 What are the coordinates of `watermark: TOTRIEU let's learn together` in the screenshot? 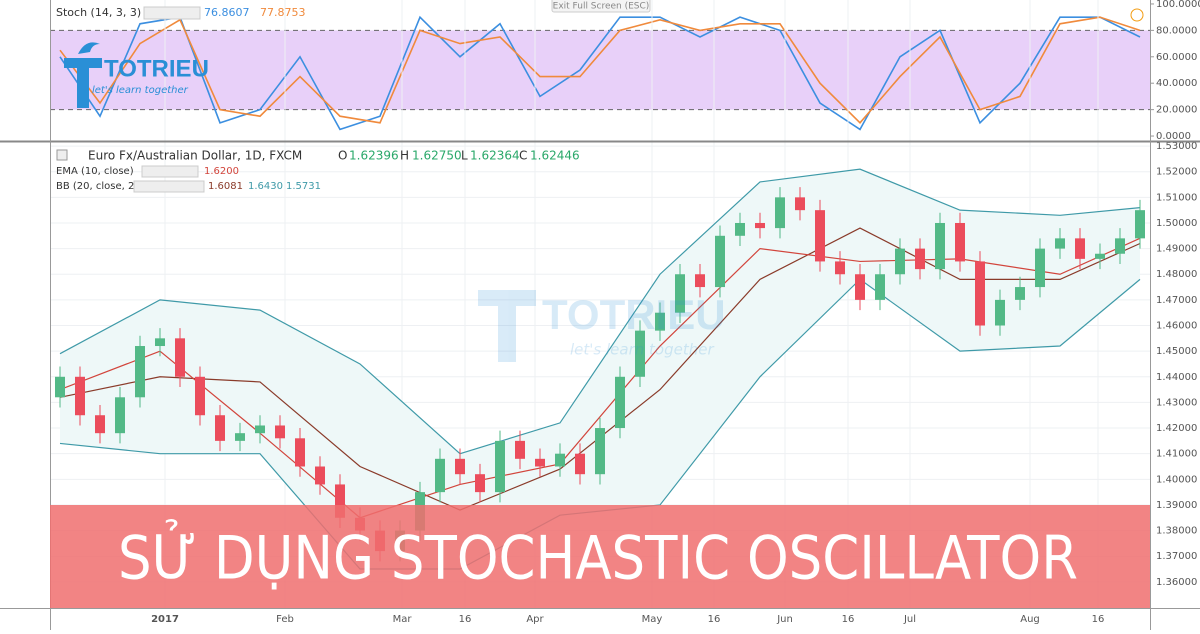 It's located at (602, 326).